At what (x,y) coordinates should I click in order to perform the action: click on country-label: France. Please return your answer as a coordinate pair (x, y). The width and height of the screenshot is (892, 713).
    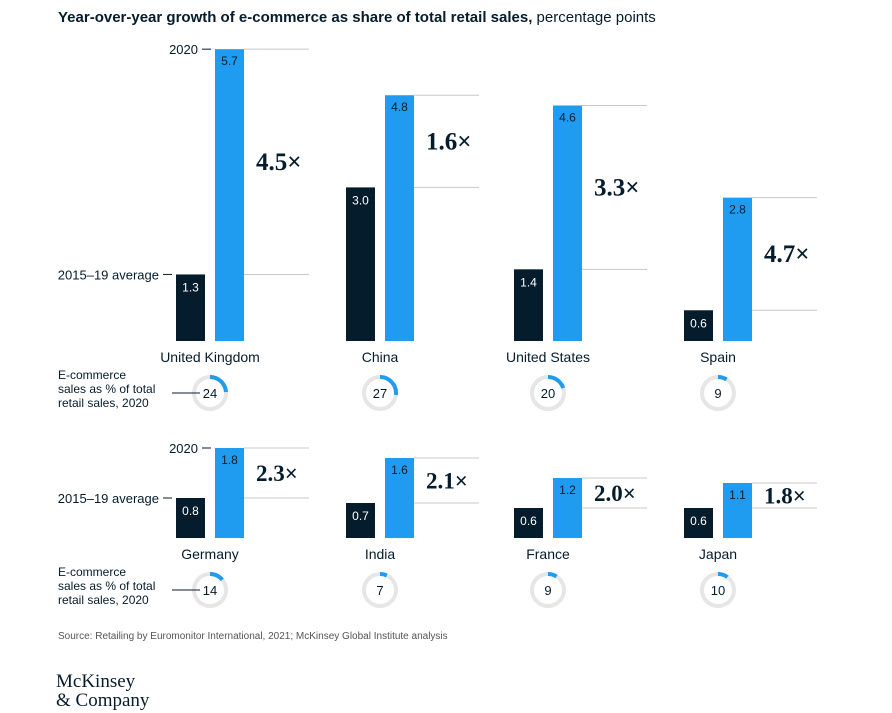
    Looking at the image, I should click on (548, 554).